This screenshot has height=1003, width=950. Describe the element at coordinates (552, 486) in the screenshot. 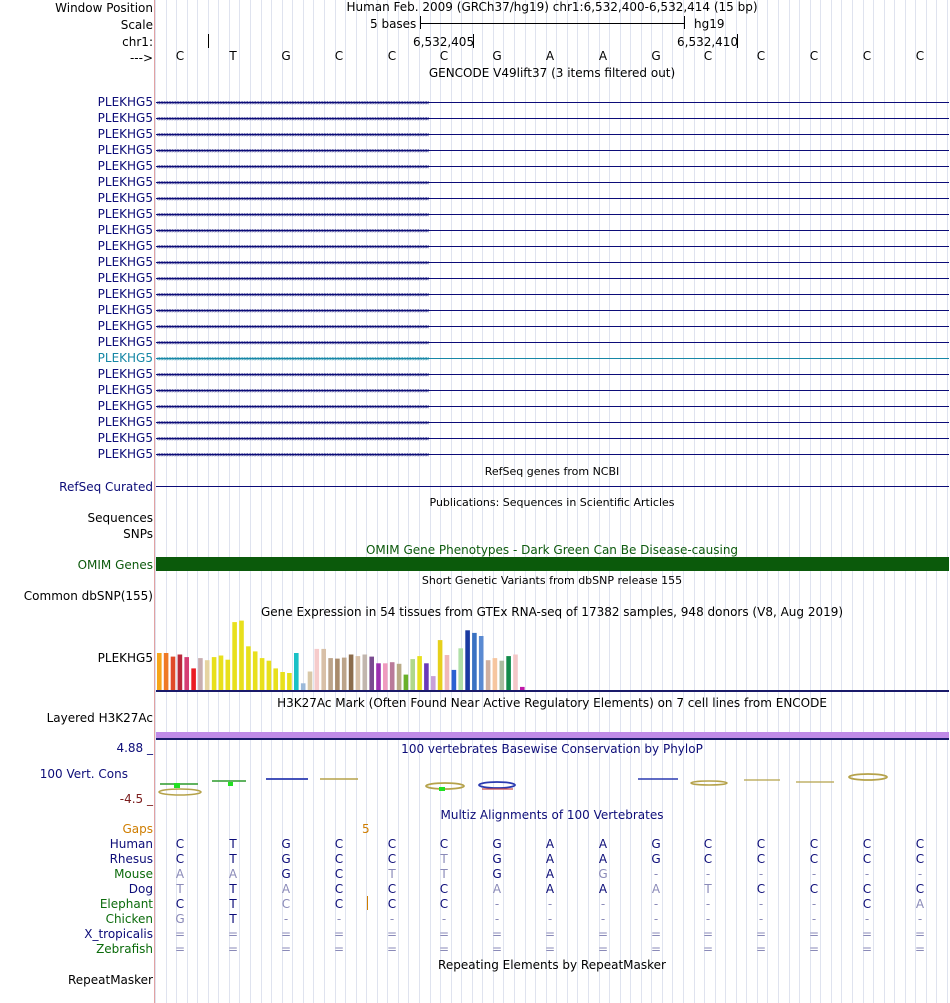

I see `refseq-gene-line` at that location.